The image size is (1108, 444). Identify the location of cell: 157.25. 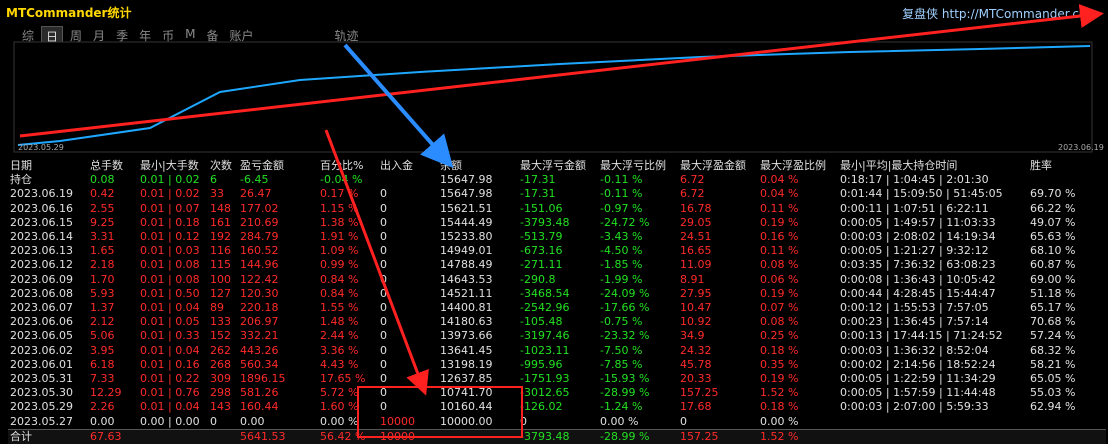
(699, 393).